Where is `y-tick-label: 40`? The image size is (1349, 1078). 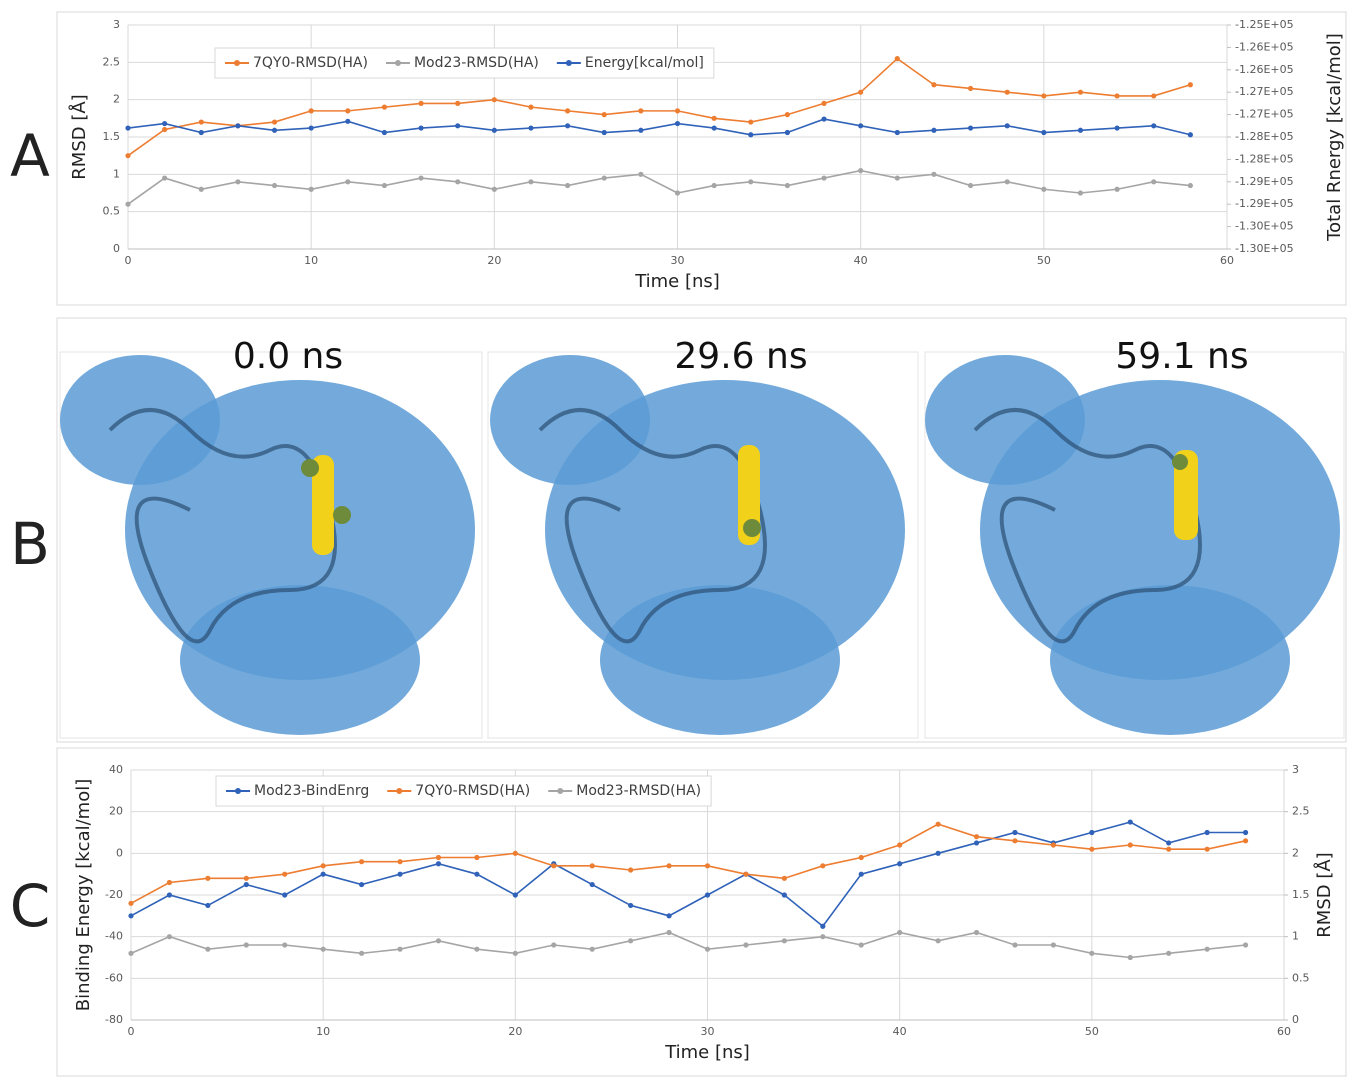 y-tick-label: 40 is located at coordinates (116, 769).